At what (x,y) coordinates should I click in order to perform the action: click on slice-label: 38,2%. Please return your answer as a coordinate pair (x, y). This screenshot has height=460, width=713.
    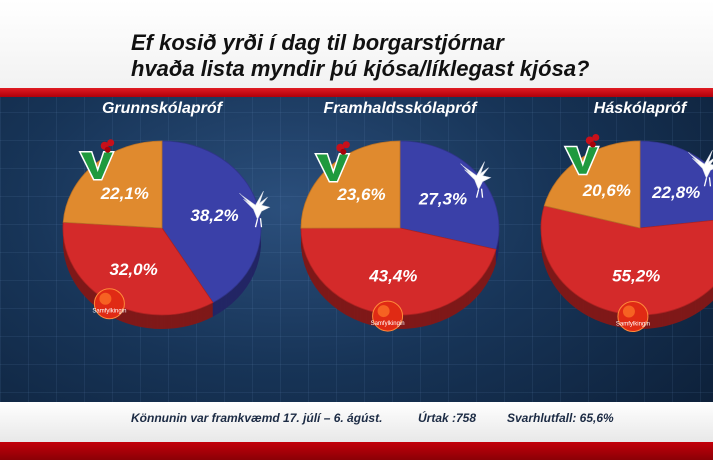
    Looking at the image, I should click on (214, 215).